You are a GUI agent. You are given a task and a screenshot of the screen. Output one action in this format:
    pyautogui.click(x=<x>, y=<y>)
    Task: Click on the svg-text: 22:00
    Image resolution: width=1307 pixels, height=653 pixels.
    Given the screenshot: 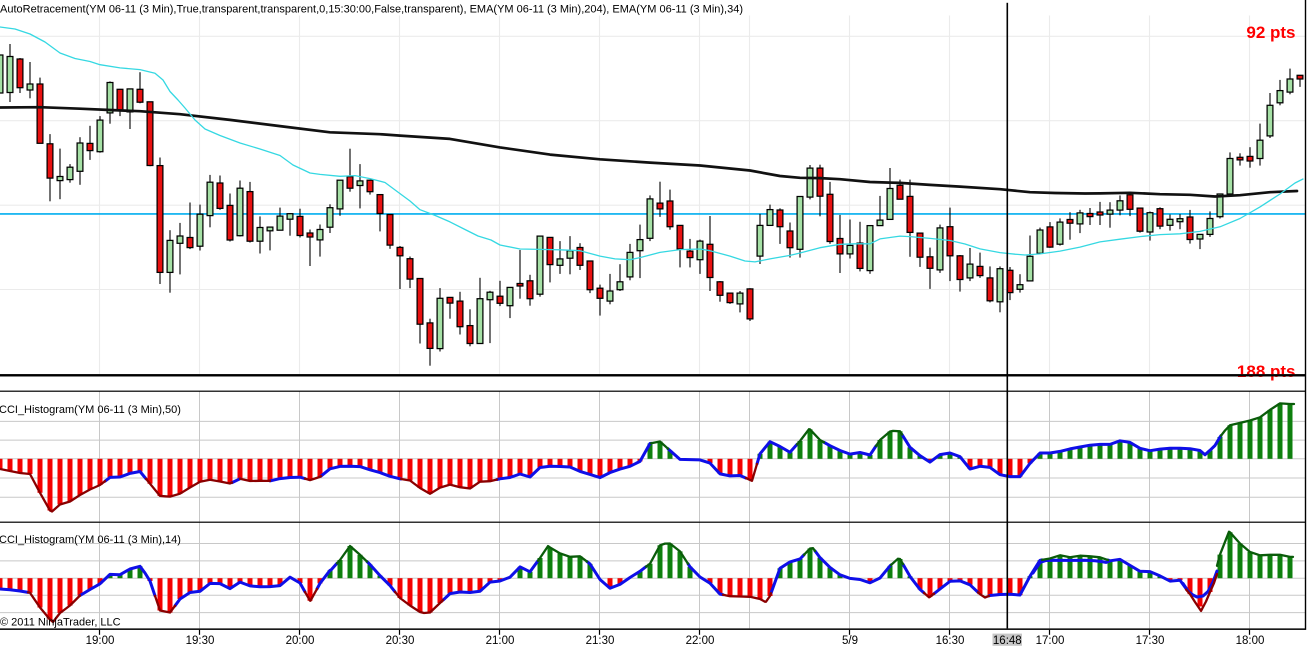 What is the action you would take?
    pyautogui.click(x=700, y=641)
    